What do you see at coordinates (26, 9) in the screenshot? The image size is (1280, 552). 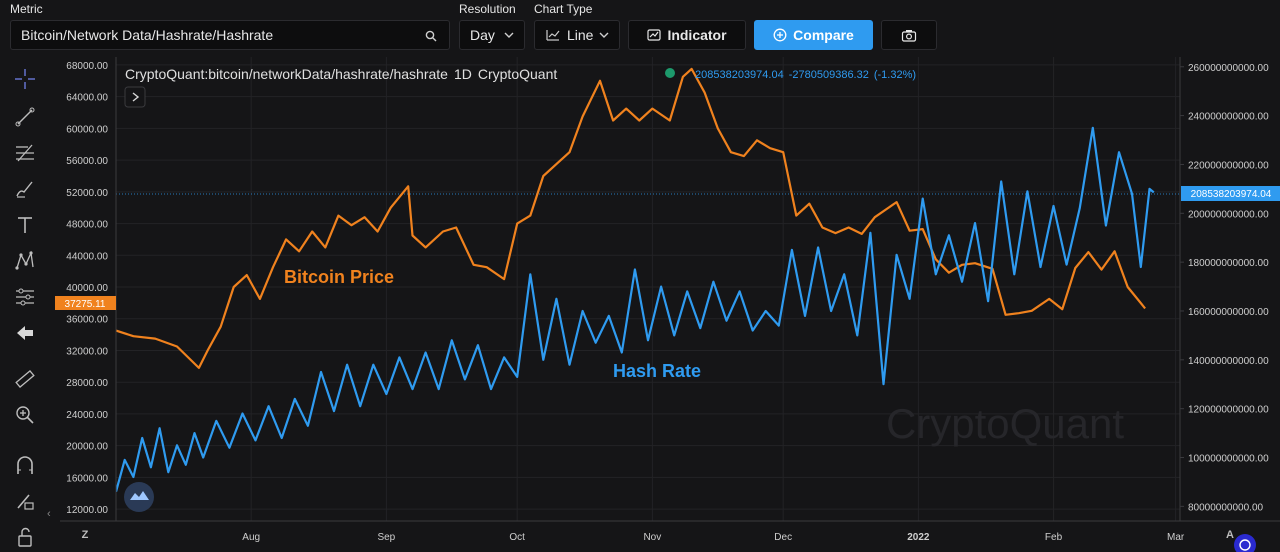 I see `metric-label: Metric` at bounding box center [26, 9].